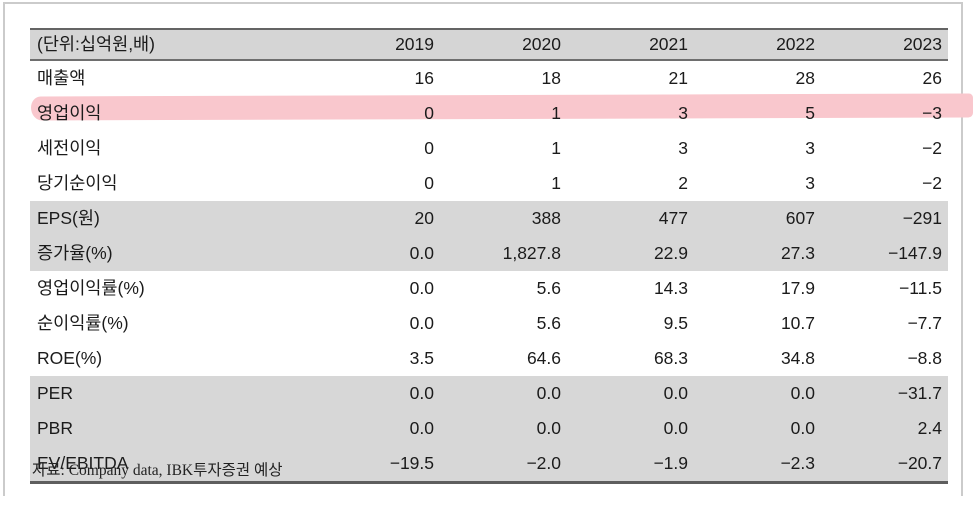 This screenshot has width=975, height=508. What do you see at coordinates (630, 218) in the screenshot?
I see `cell-value: 477` at bounding box center [630, 218].